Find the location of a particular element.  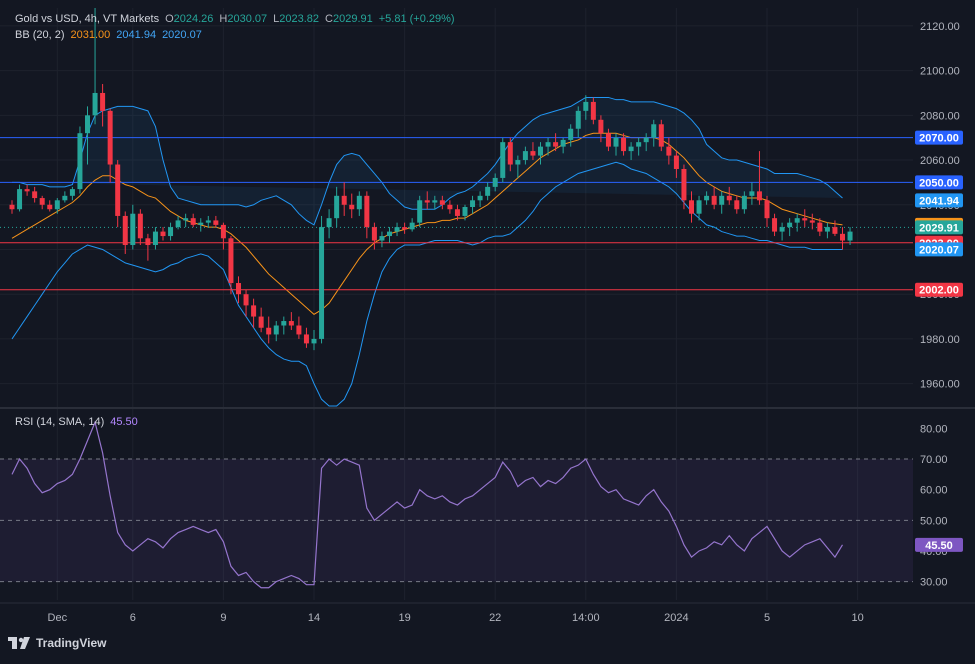

price-badge-bb_lower-bg is located at coordinates (939, 249).